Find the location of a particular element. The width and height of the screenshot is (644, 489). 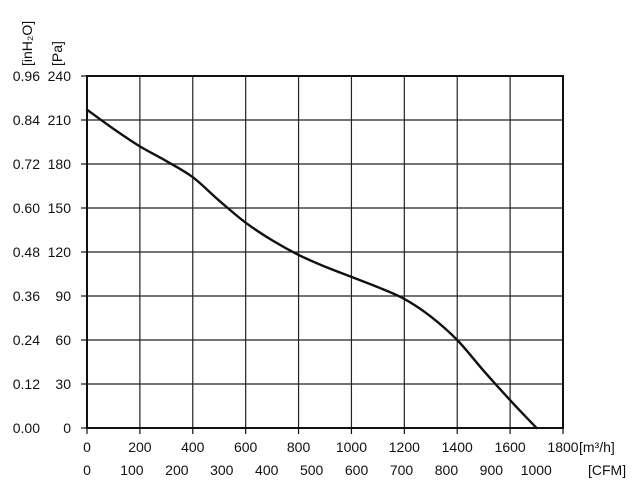

x-tick-label-m3h: 200 is located at coordinates (140, 447).